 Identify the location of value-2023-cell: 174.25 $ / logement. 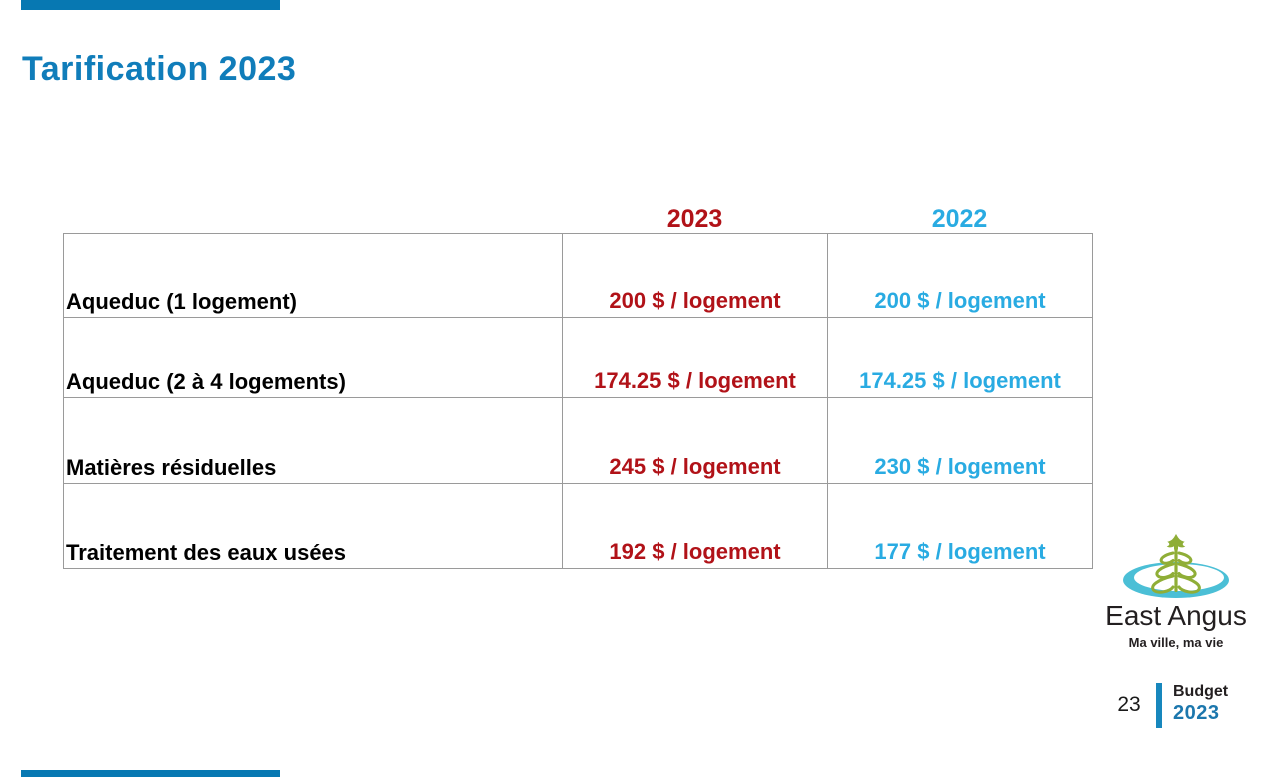
(695, 357).